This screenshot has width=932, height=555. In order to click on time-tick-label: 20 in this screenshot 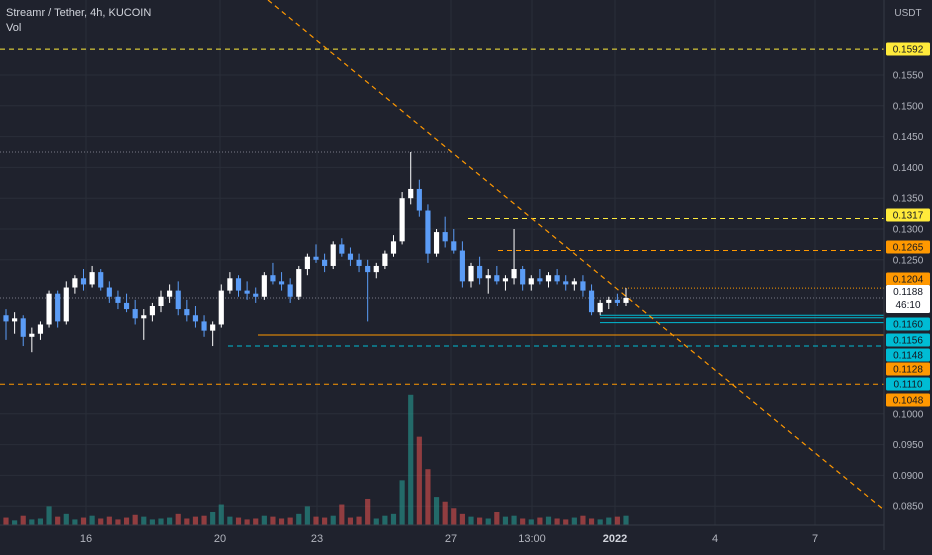, I will do `click(220, 539)`.